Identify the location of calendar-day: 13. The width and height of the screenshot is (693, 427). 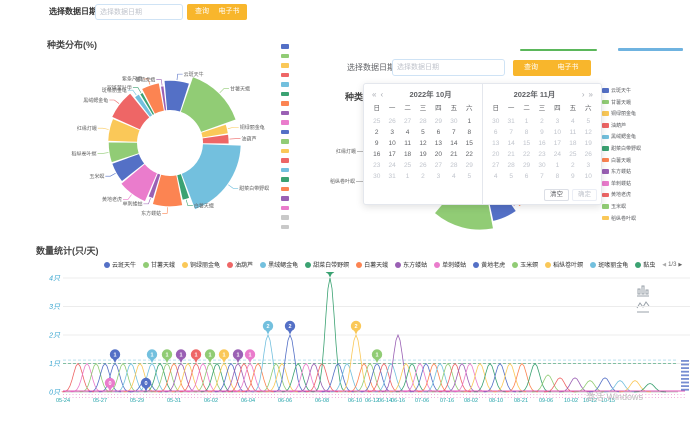
(438, 143).